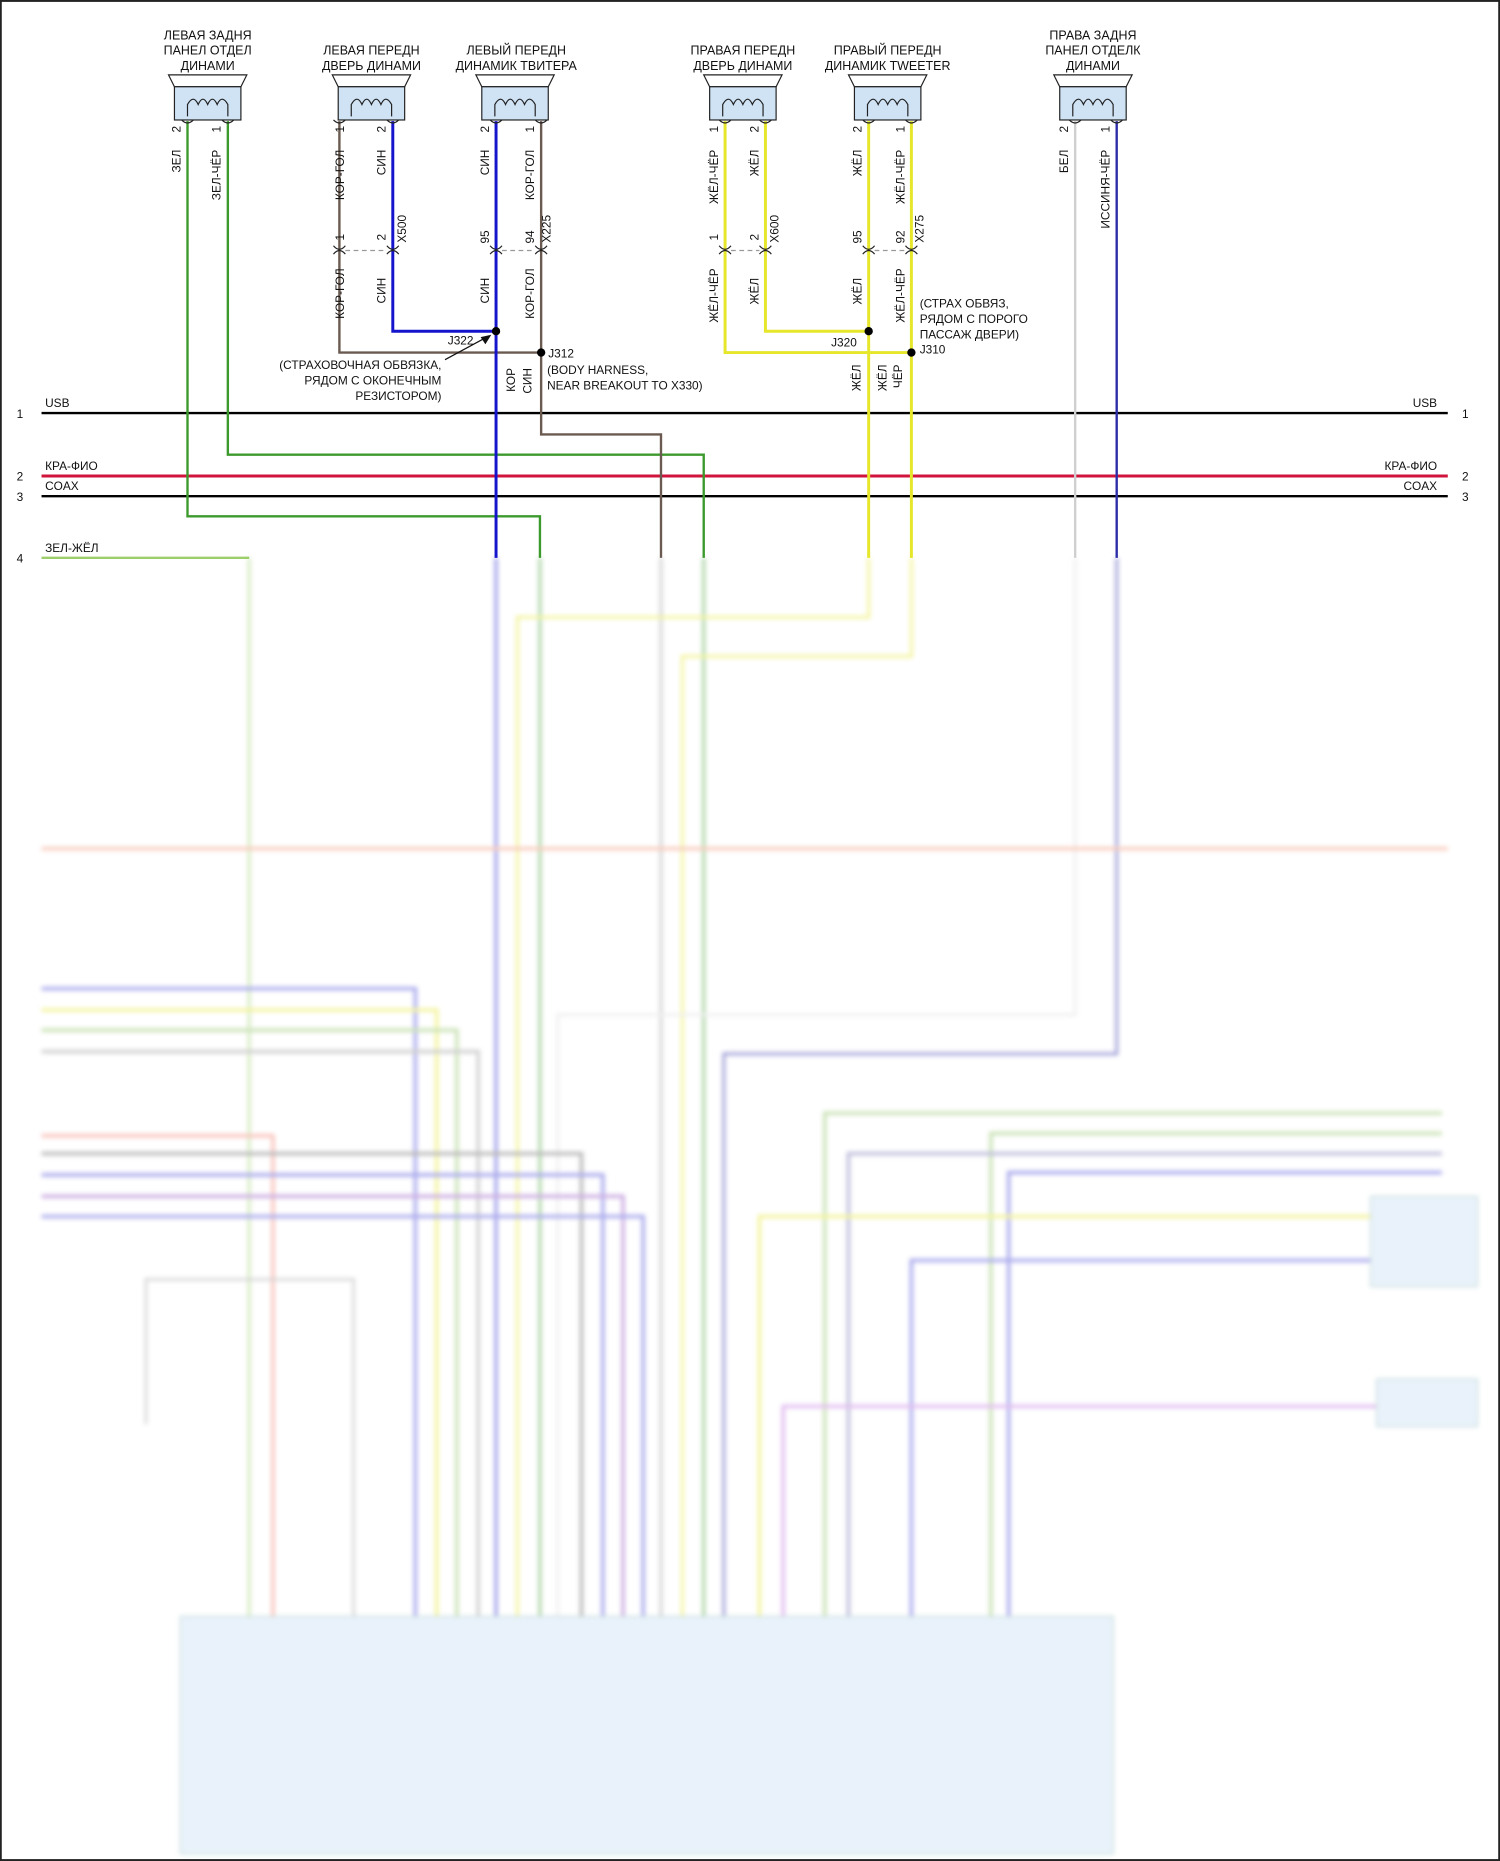 This screenshot has width=1500, height=1861. What do you see at coordinates (340, 293) in the screenshot?
I see `wire-color-label: КОР-ГОЛ` at bounding box center [340, 293].